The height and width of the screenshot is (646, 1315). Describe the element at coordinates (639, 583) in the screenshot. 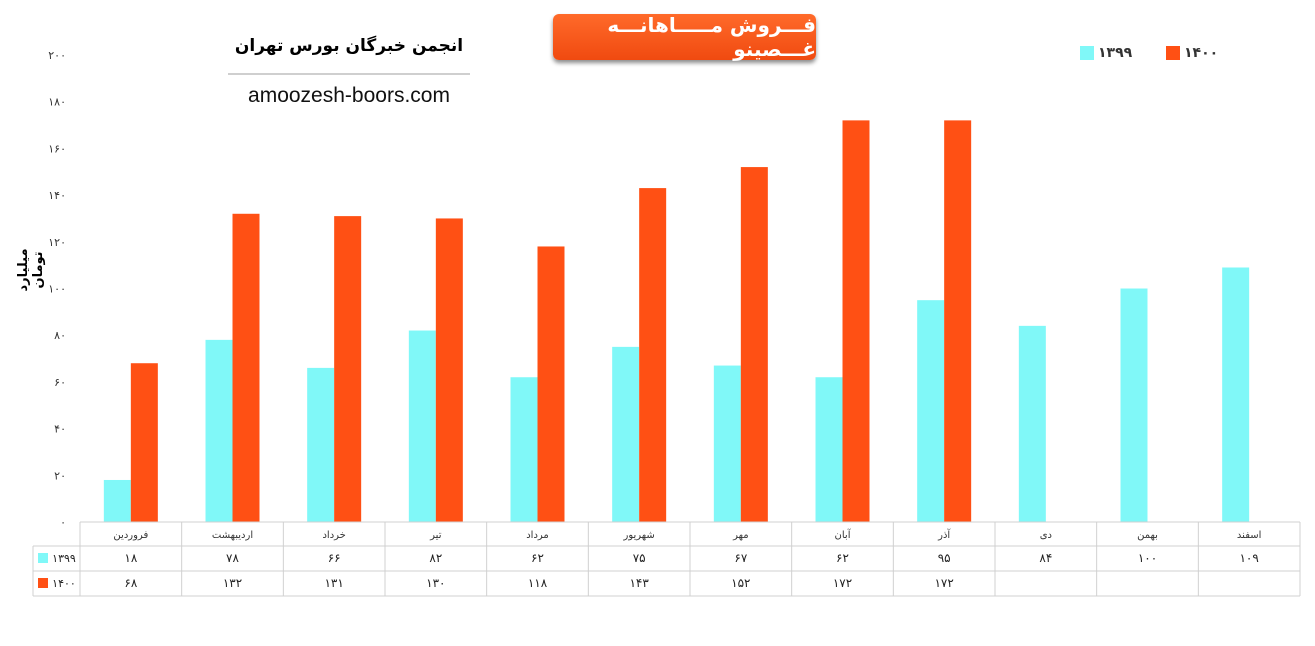

I see `data-label: ۱۴۳` at that location.